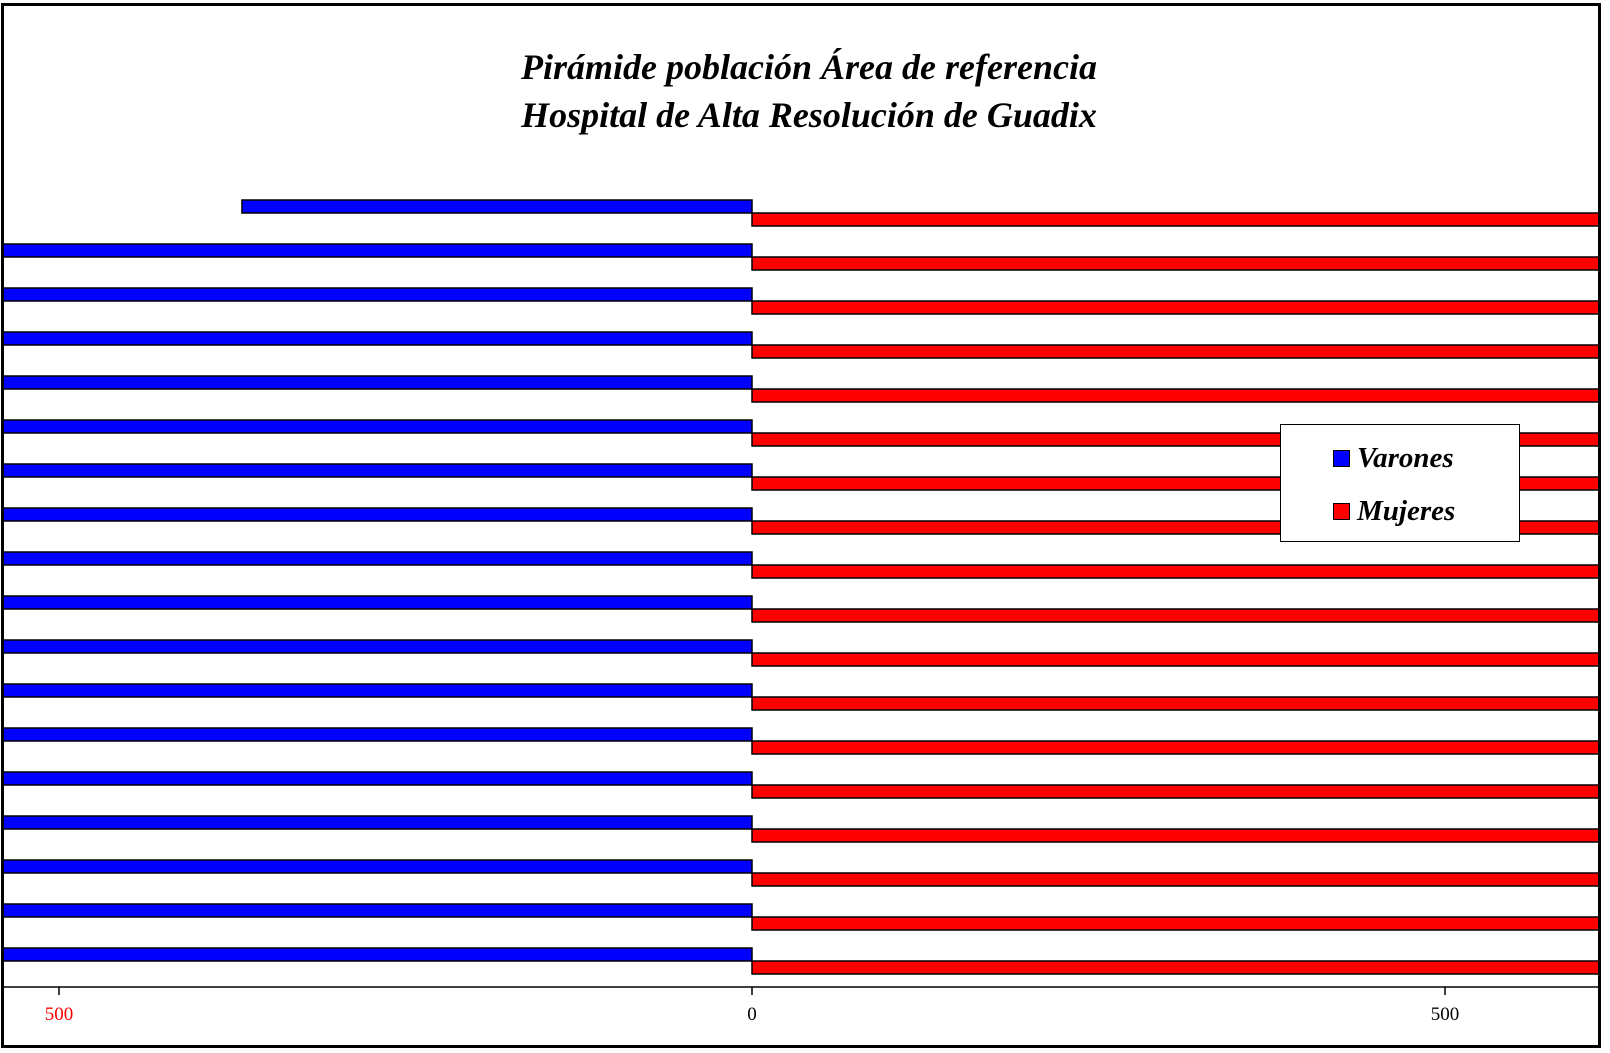 Image resolution: width=1610 pixels, height=1053 pixels. What do you see at coordinates (1341, 458) in the screenshot?
I see `legend-swatch-varones` at bounding box center [1341, 458].